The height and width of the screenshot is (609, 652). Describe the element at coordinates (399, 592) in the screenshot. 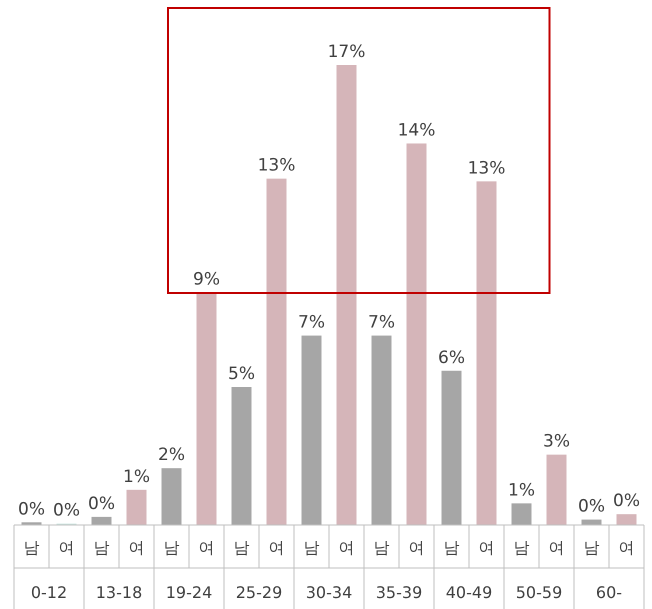

I see `text: 35-39` at that location.